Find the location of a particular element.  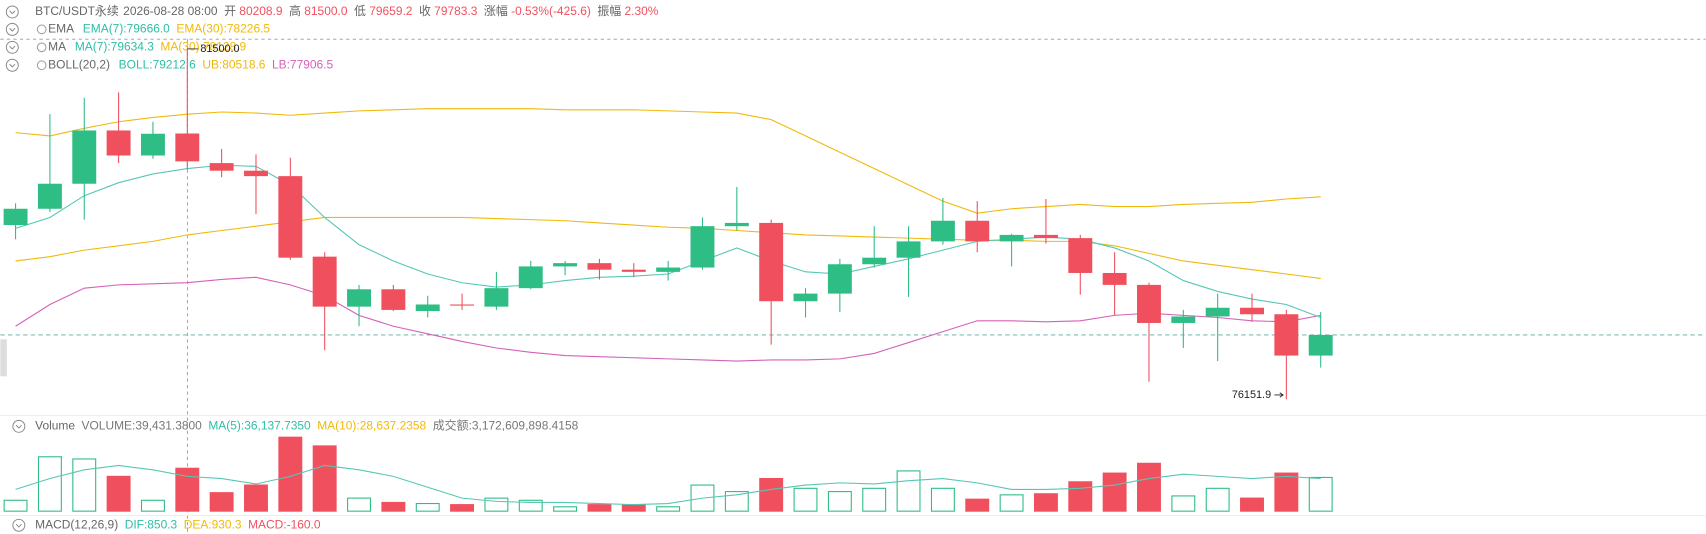

field-label: 涨幅 is located at coordinates (496, 10).